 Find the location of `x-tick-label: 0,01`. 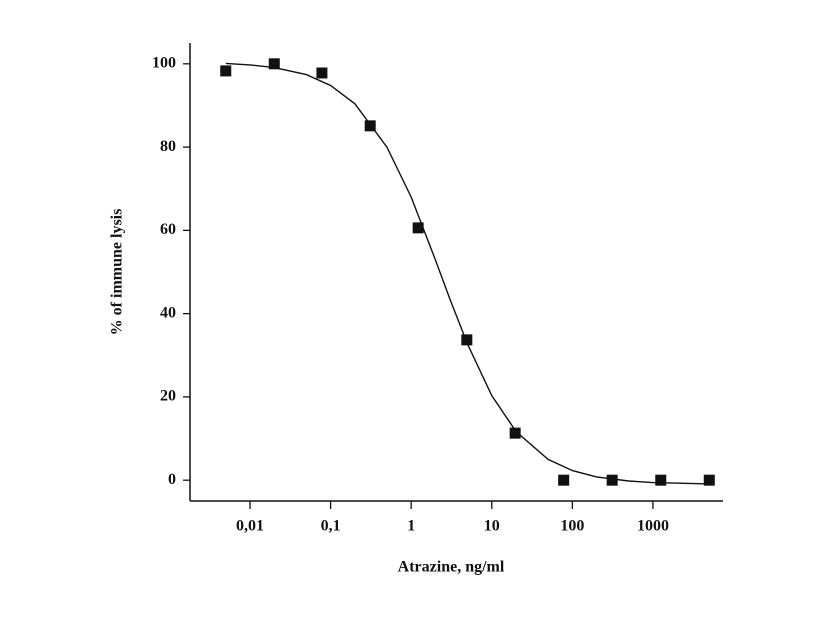

x-tick-label: 0,01 is located at coordinates (250, 526).